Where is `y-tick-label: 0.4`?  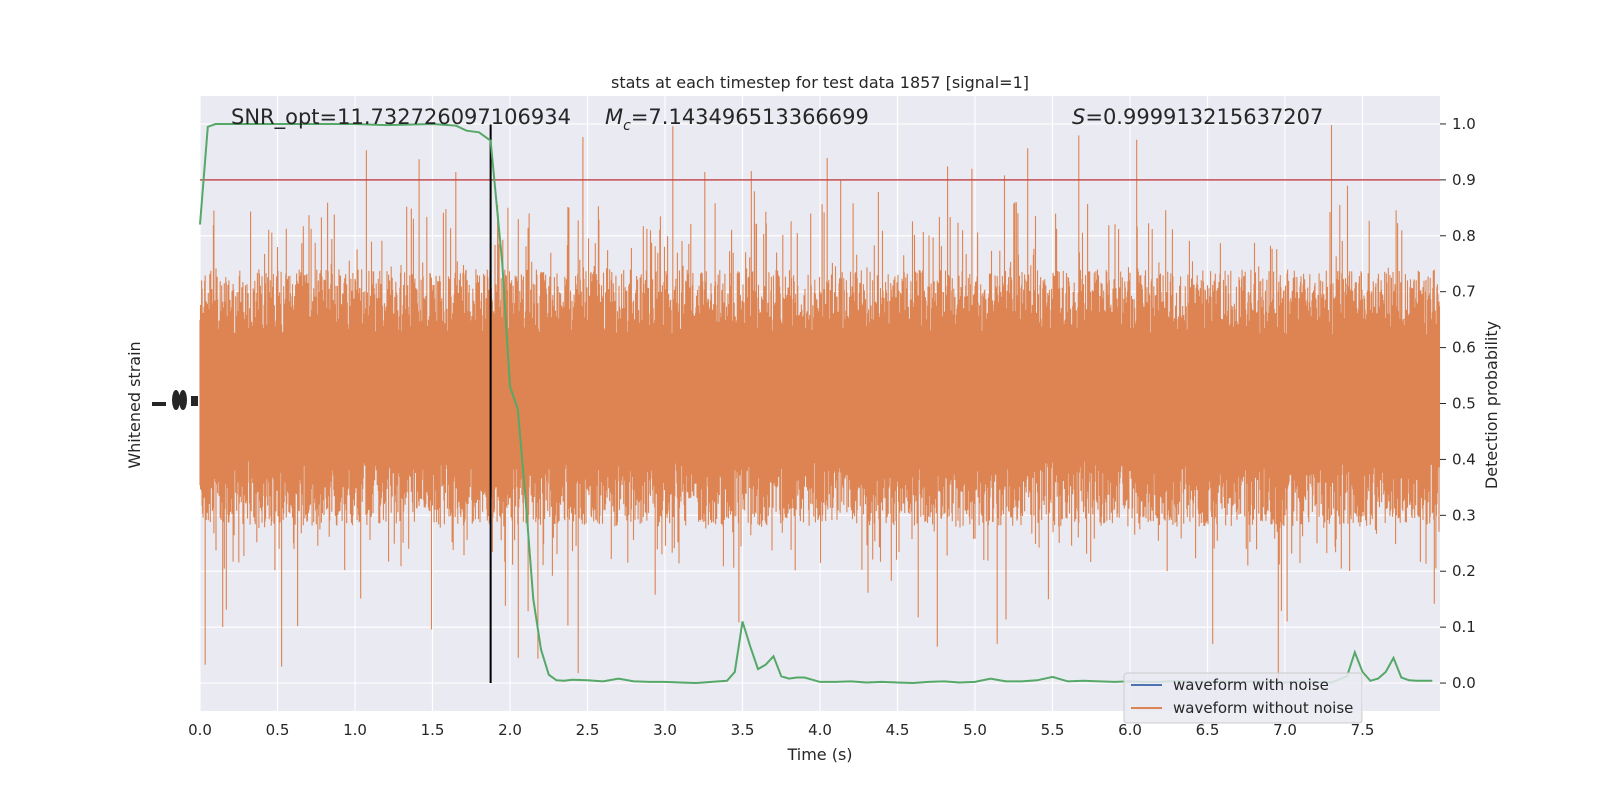 y-tick-label: 0.4 is located at coordinates (1464, 459).